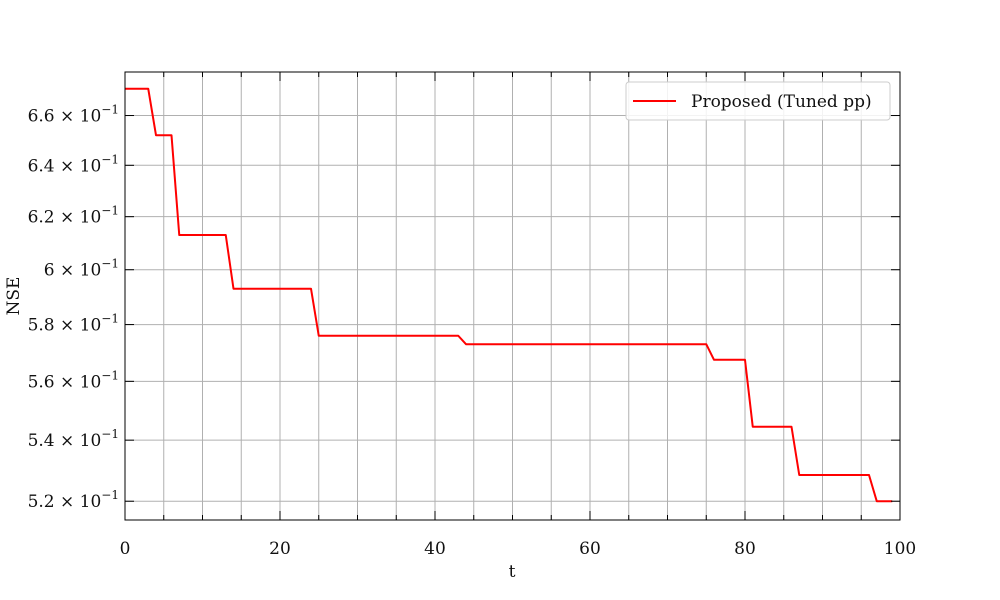  I want to click on x-tick-label: 80, so click(745, 549).